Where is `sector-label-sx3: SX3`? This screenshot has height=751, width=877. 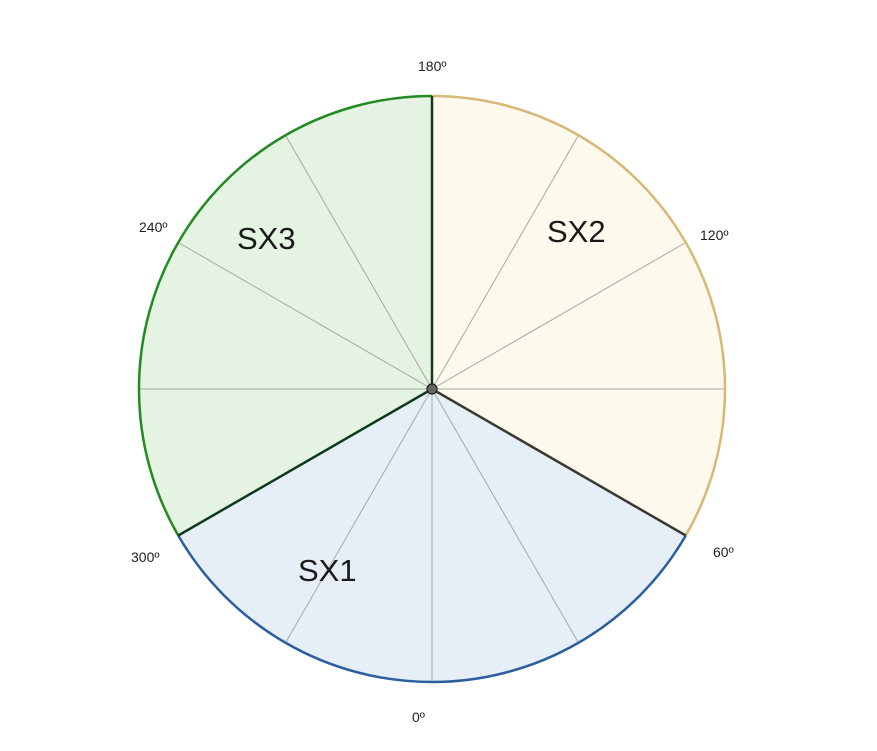
sector-label-sx3: SX3 is located at coordinates (266, 238).